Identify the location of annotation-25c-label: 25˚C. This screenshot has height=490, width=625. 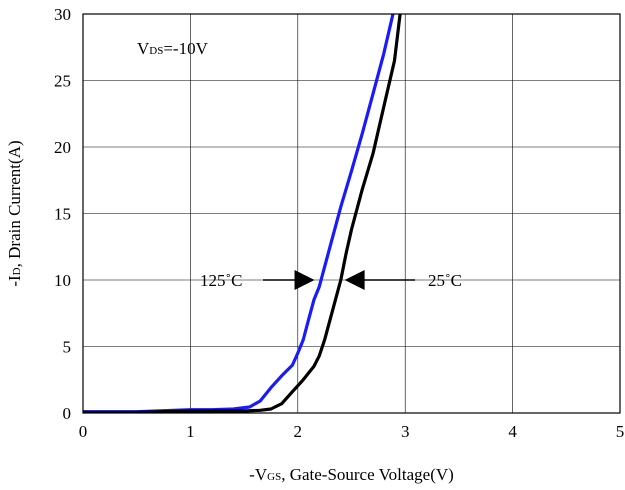
(445, 280).